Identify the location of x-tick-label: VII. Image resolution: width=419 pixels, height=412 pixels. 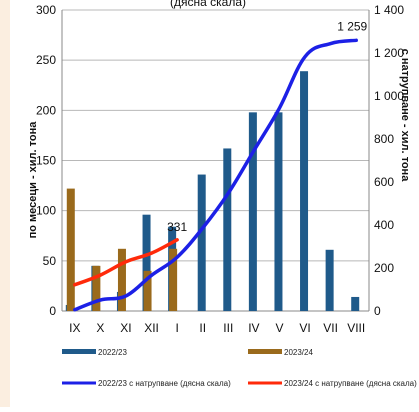
(330, 328).